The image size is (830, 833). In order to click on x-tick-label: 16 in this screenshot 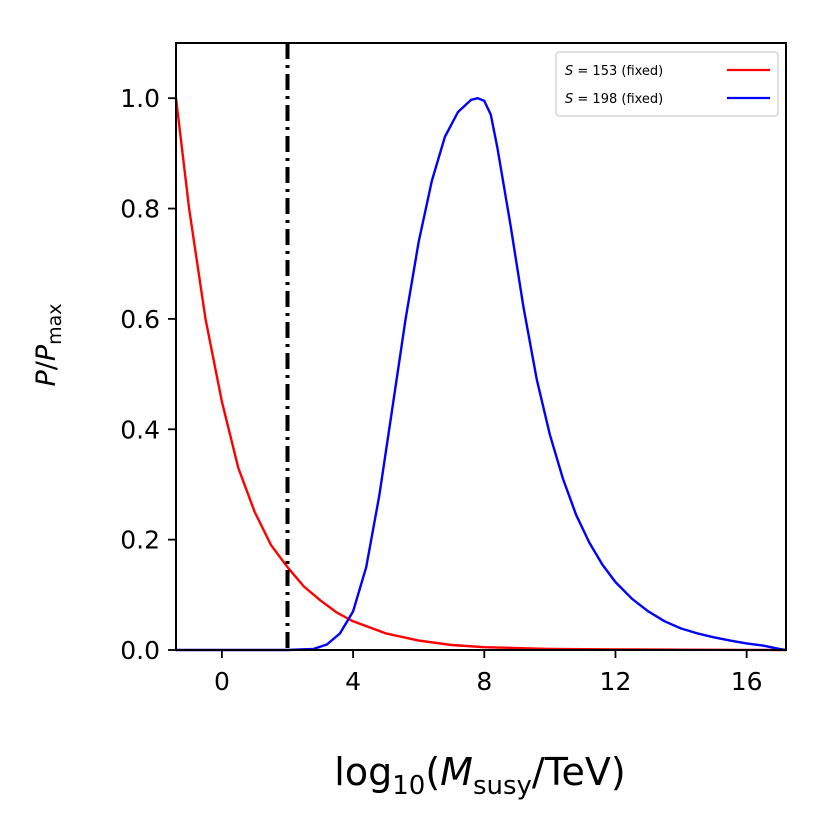, I will do `click(747, 681)`.